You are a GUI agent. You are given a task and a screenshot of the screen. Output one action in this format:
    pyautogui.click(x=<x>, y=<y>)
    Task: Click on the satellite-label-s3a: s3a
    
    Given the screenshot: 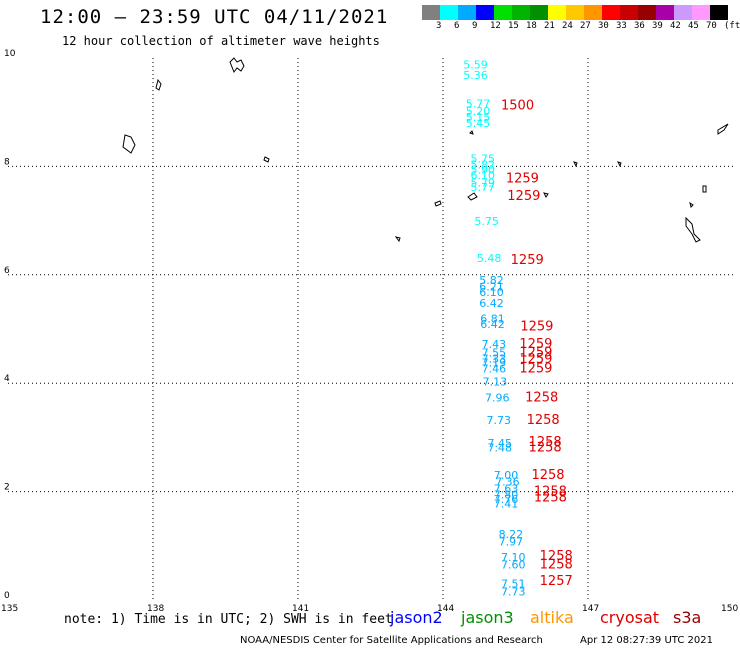 What is the action you would take?
    pyautogui.click(x=687, y=617)
    